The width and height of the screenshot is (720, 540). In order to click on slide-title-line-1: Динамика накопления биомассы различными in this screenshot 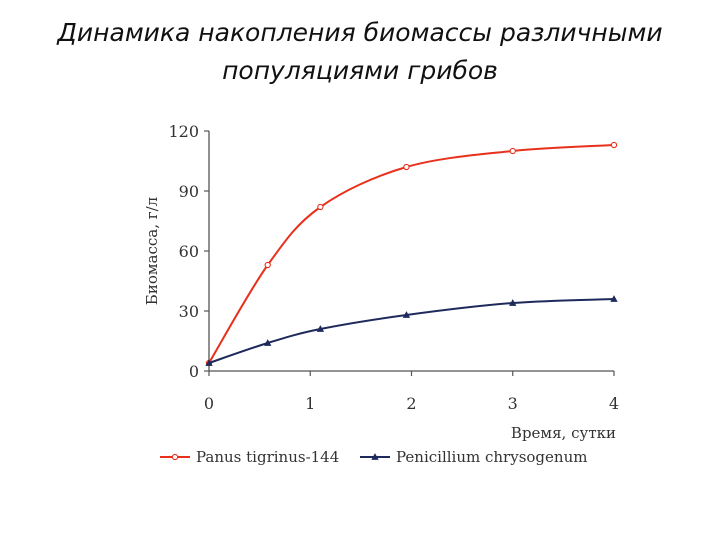, I will do `click(360, 32)`.